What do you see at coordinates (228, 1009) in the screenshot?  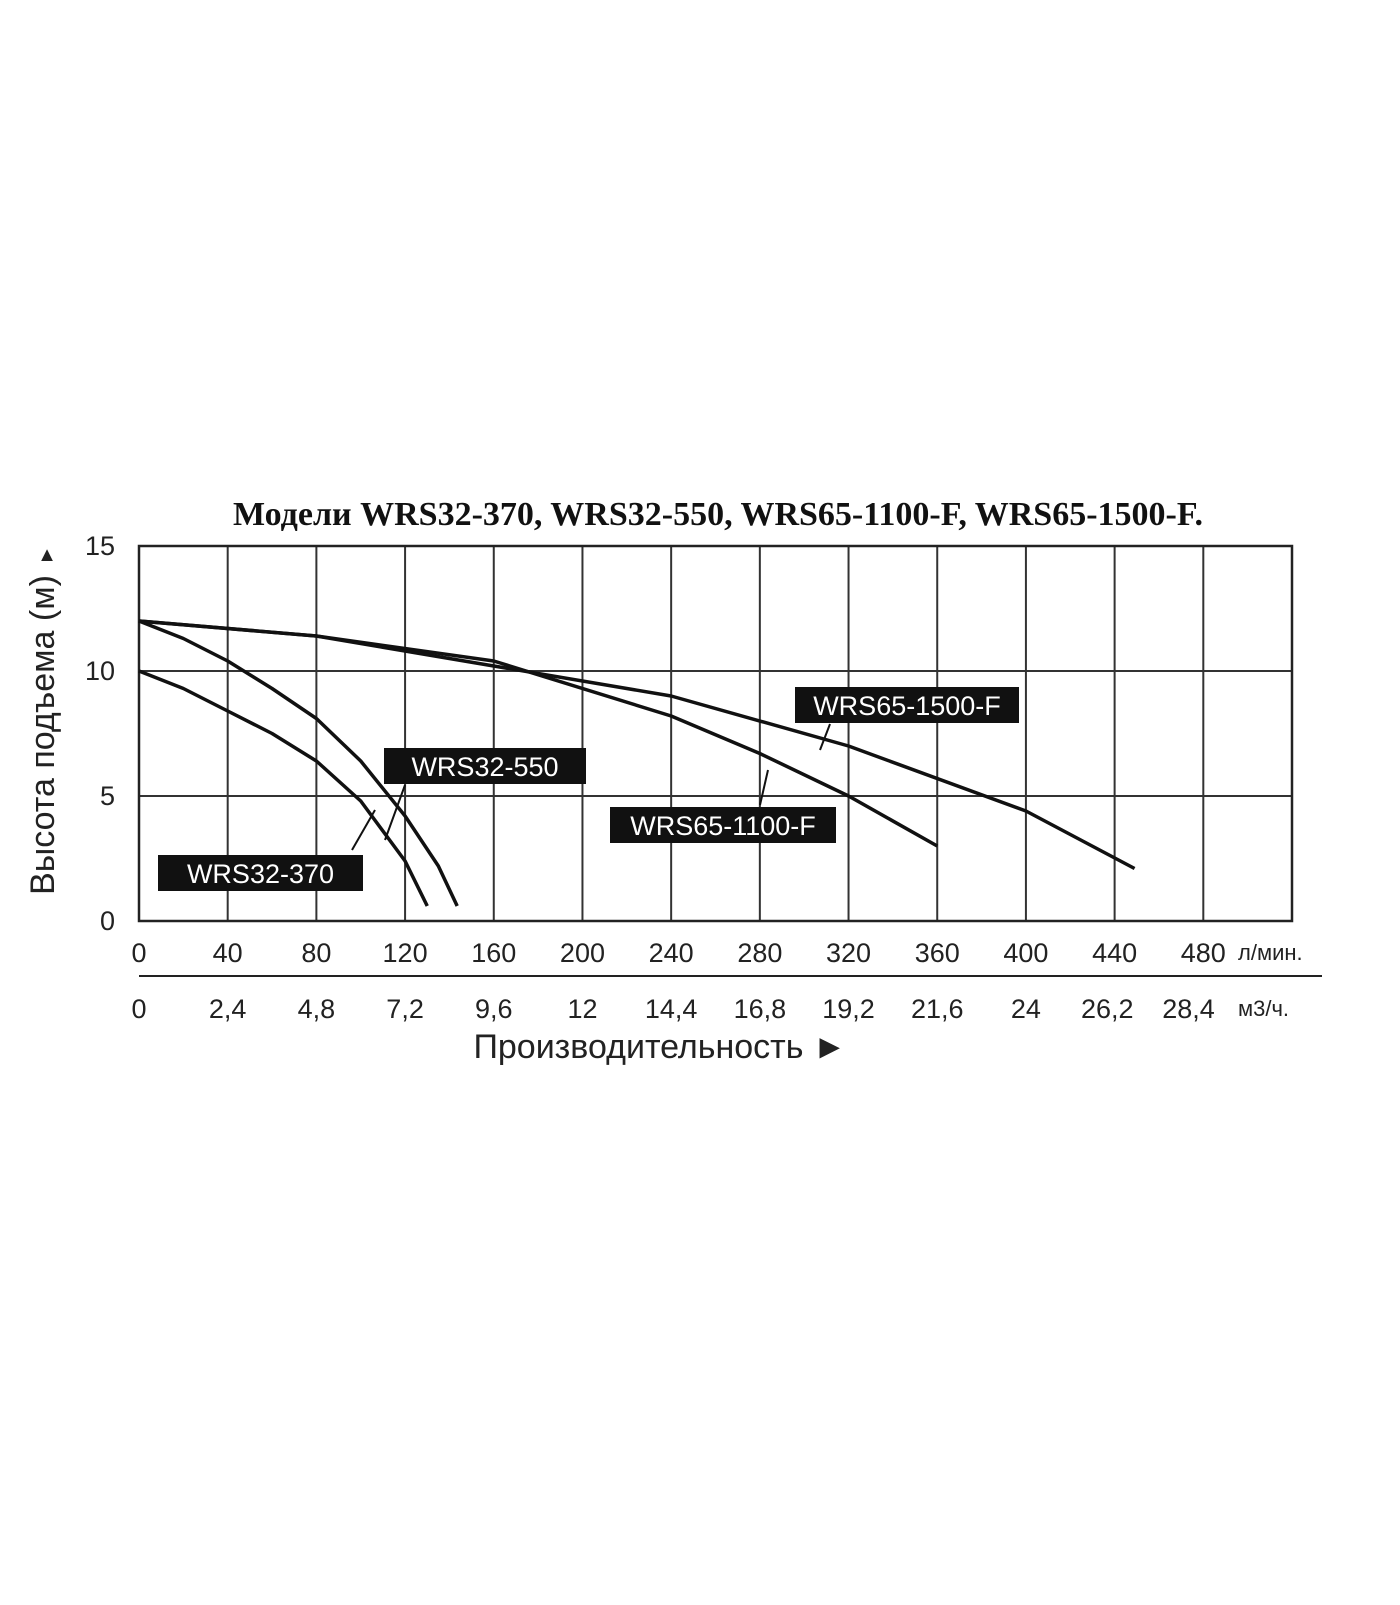 I see `x2-tick-label: 2,4` at bounding box center [228, 1009].